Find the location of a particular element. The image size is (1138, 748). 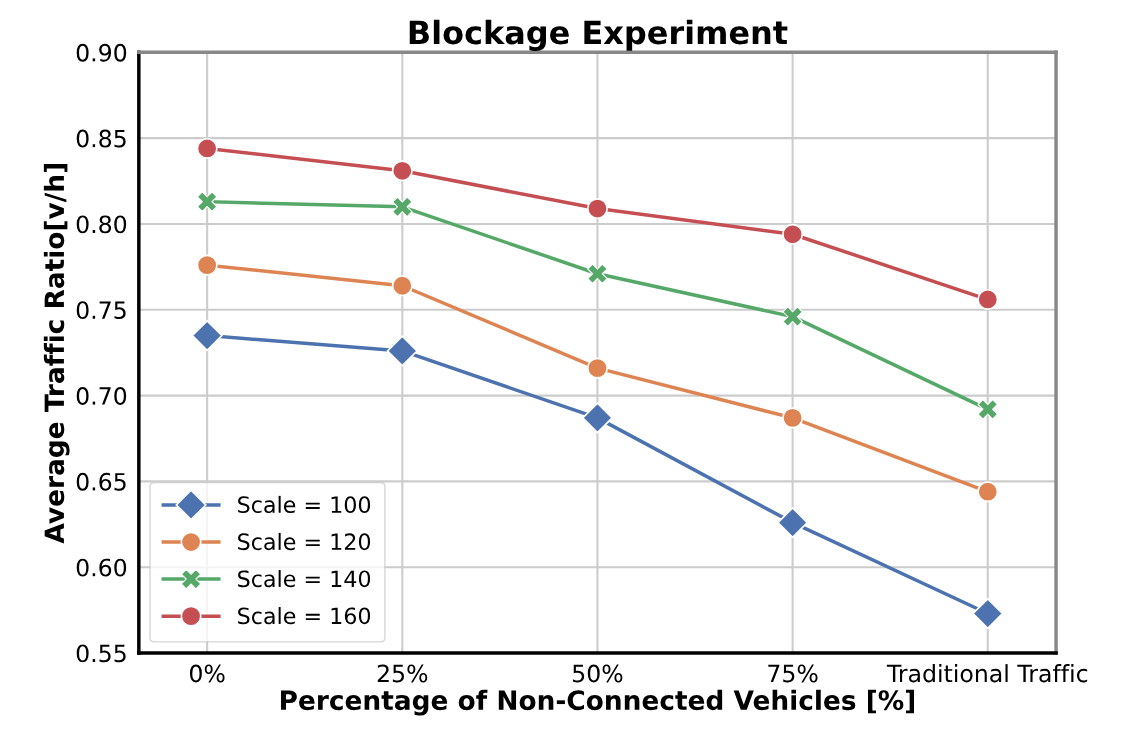

y-tick-label: 0.80 is located at coordinates (101, 224).